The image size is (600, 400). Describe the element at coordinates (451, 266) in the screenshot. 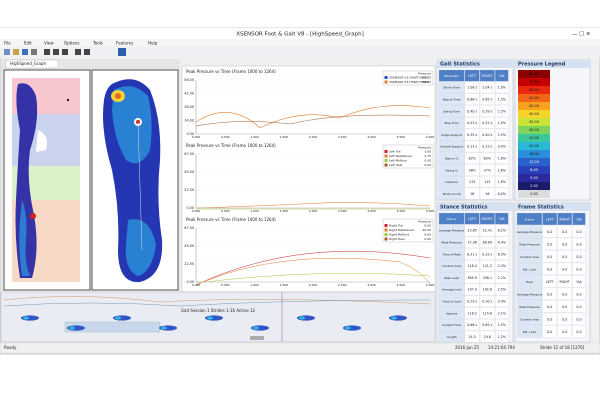

I see `cell-text: Contact Area` at that location.